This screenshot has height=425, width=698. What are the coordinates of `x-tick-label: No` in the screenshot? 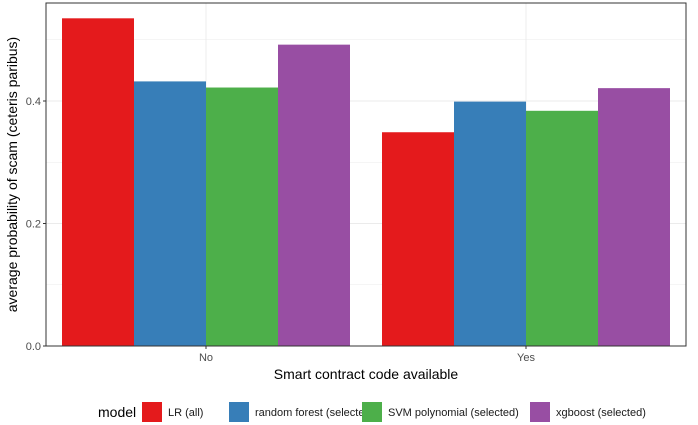 It's located at (206, 358).